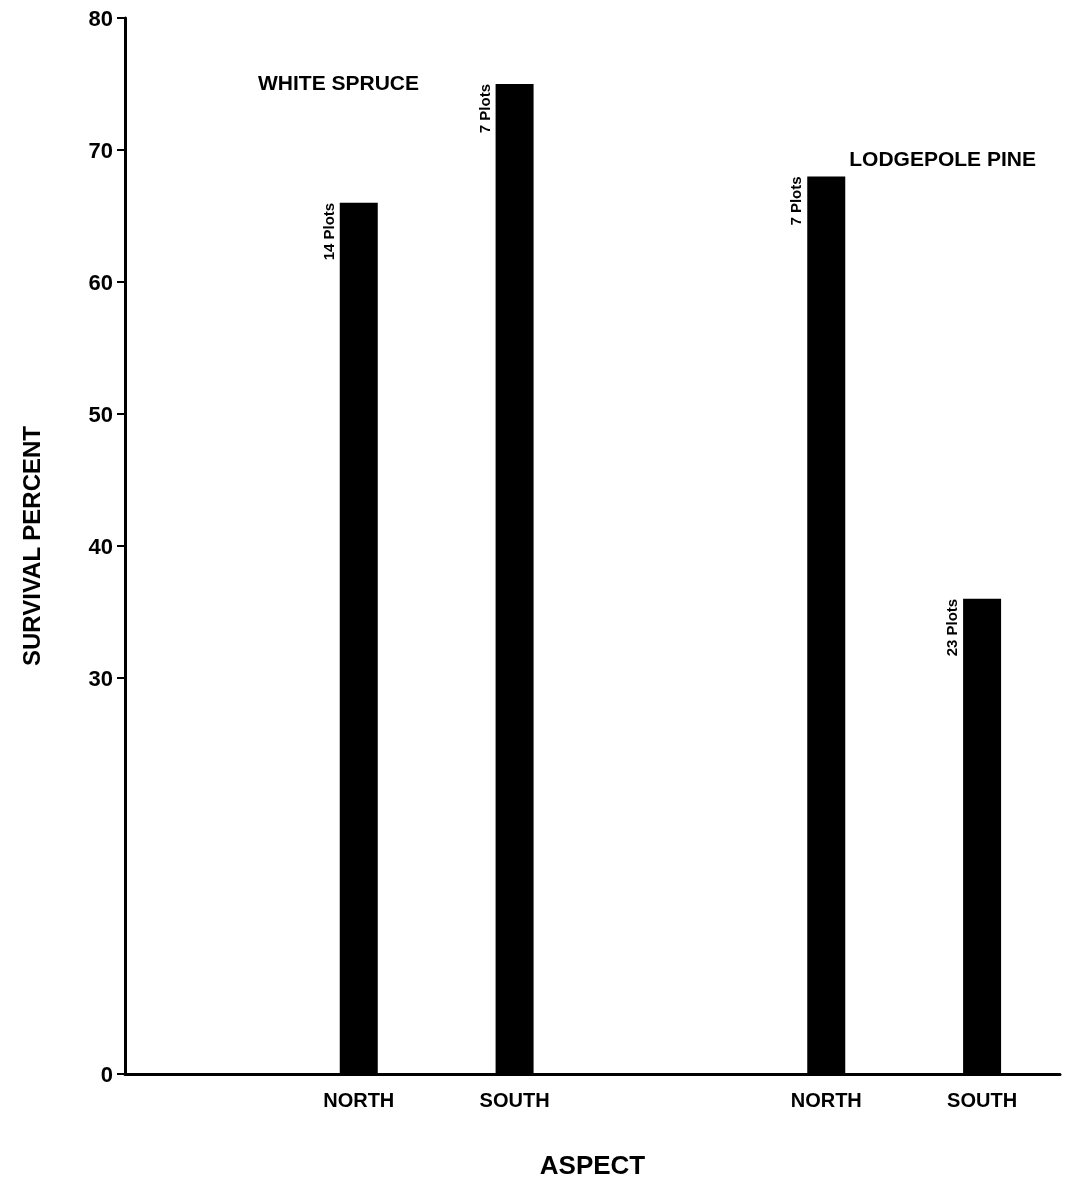 This screenshot has width=1075, height=1183. I want to click on annotation: 23 Plots, so click(952, 627).